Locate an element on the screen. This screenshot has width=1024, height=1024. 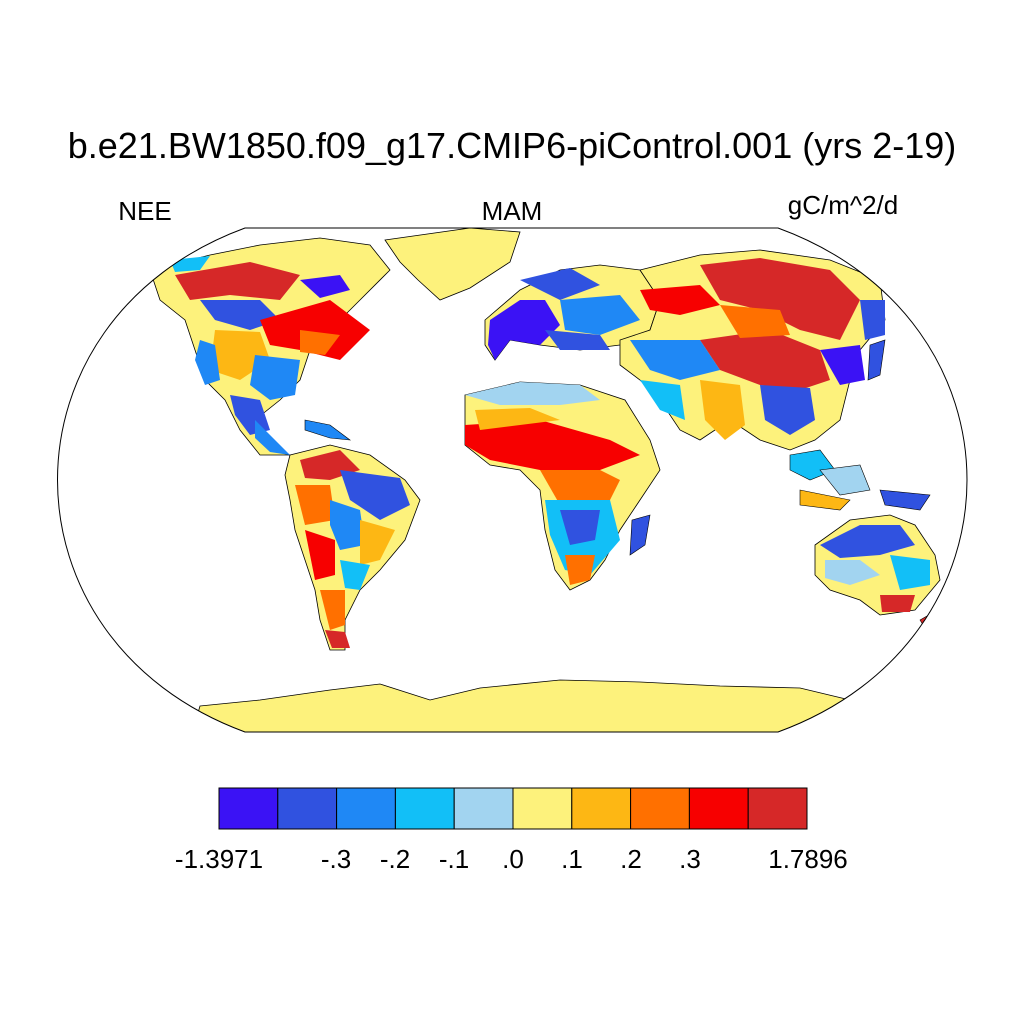
colorbar-label: .3 is located at coordinates (690, 859).